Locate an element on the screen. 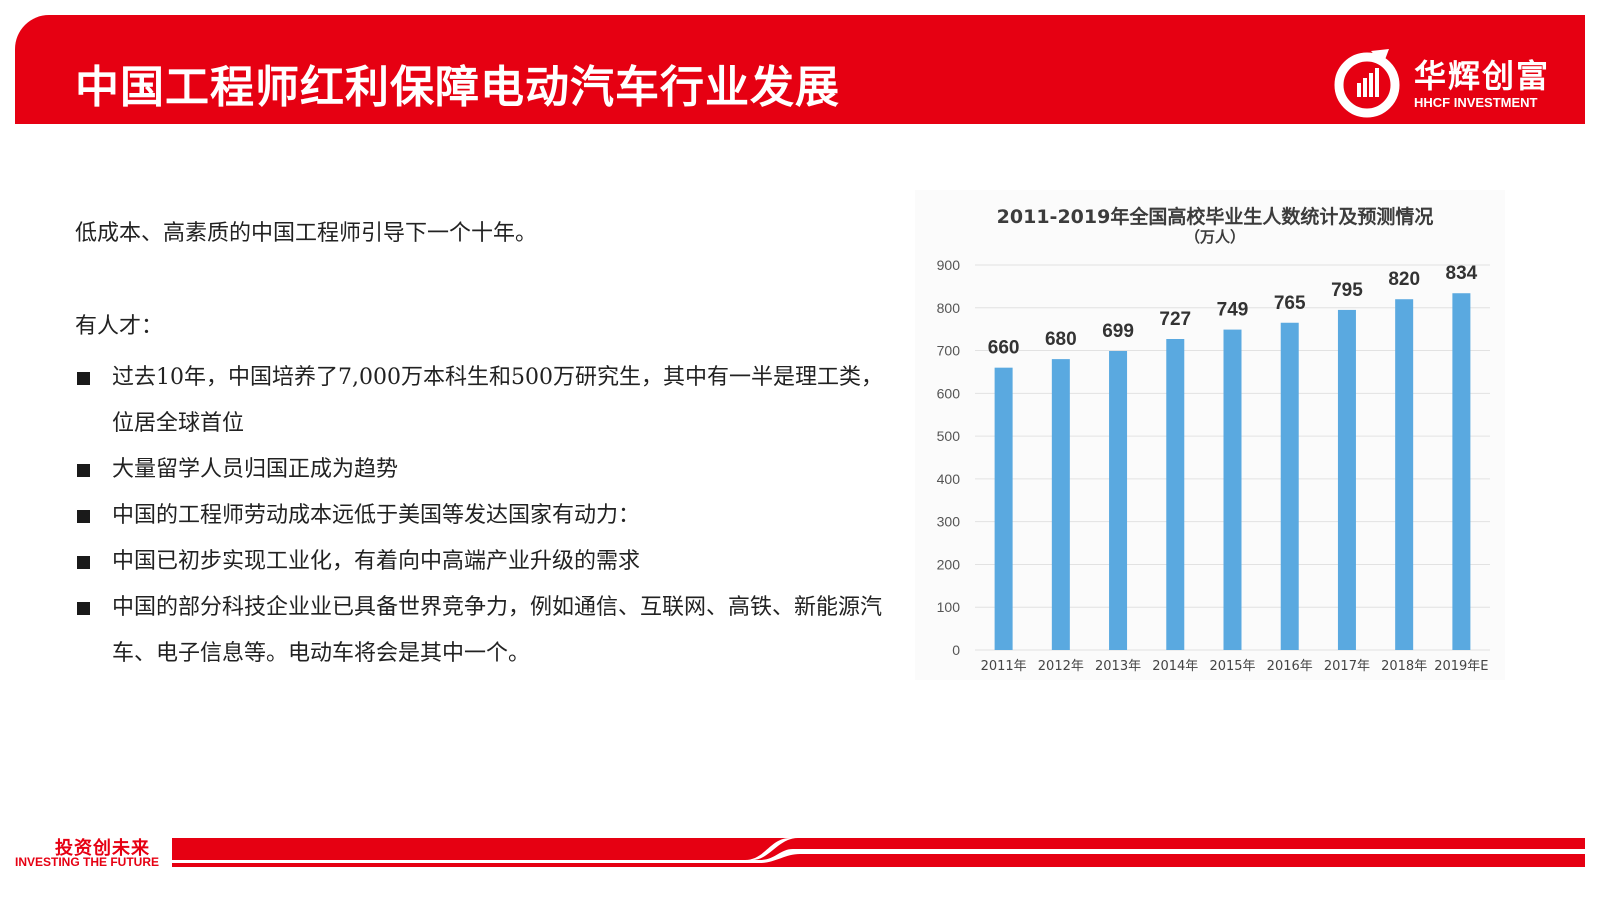  data-label: 820 is located at coordinates (1404, 279).